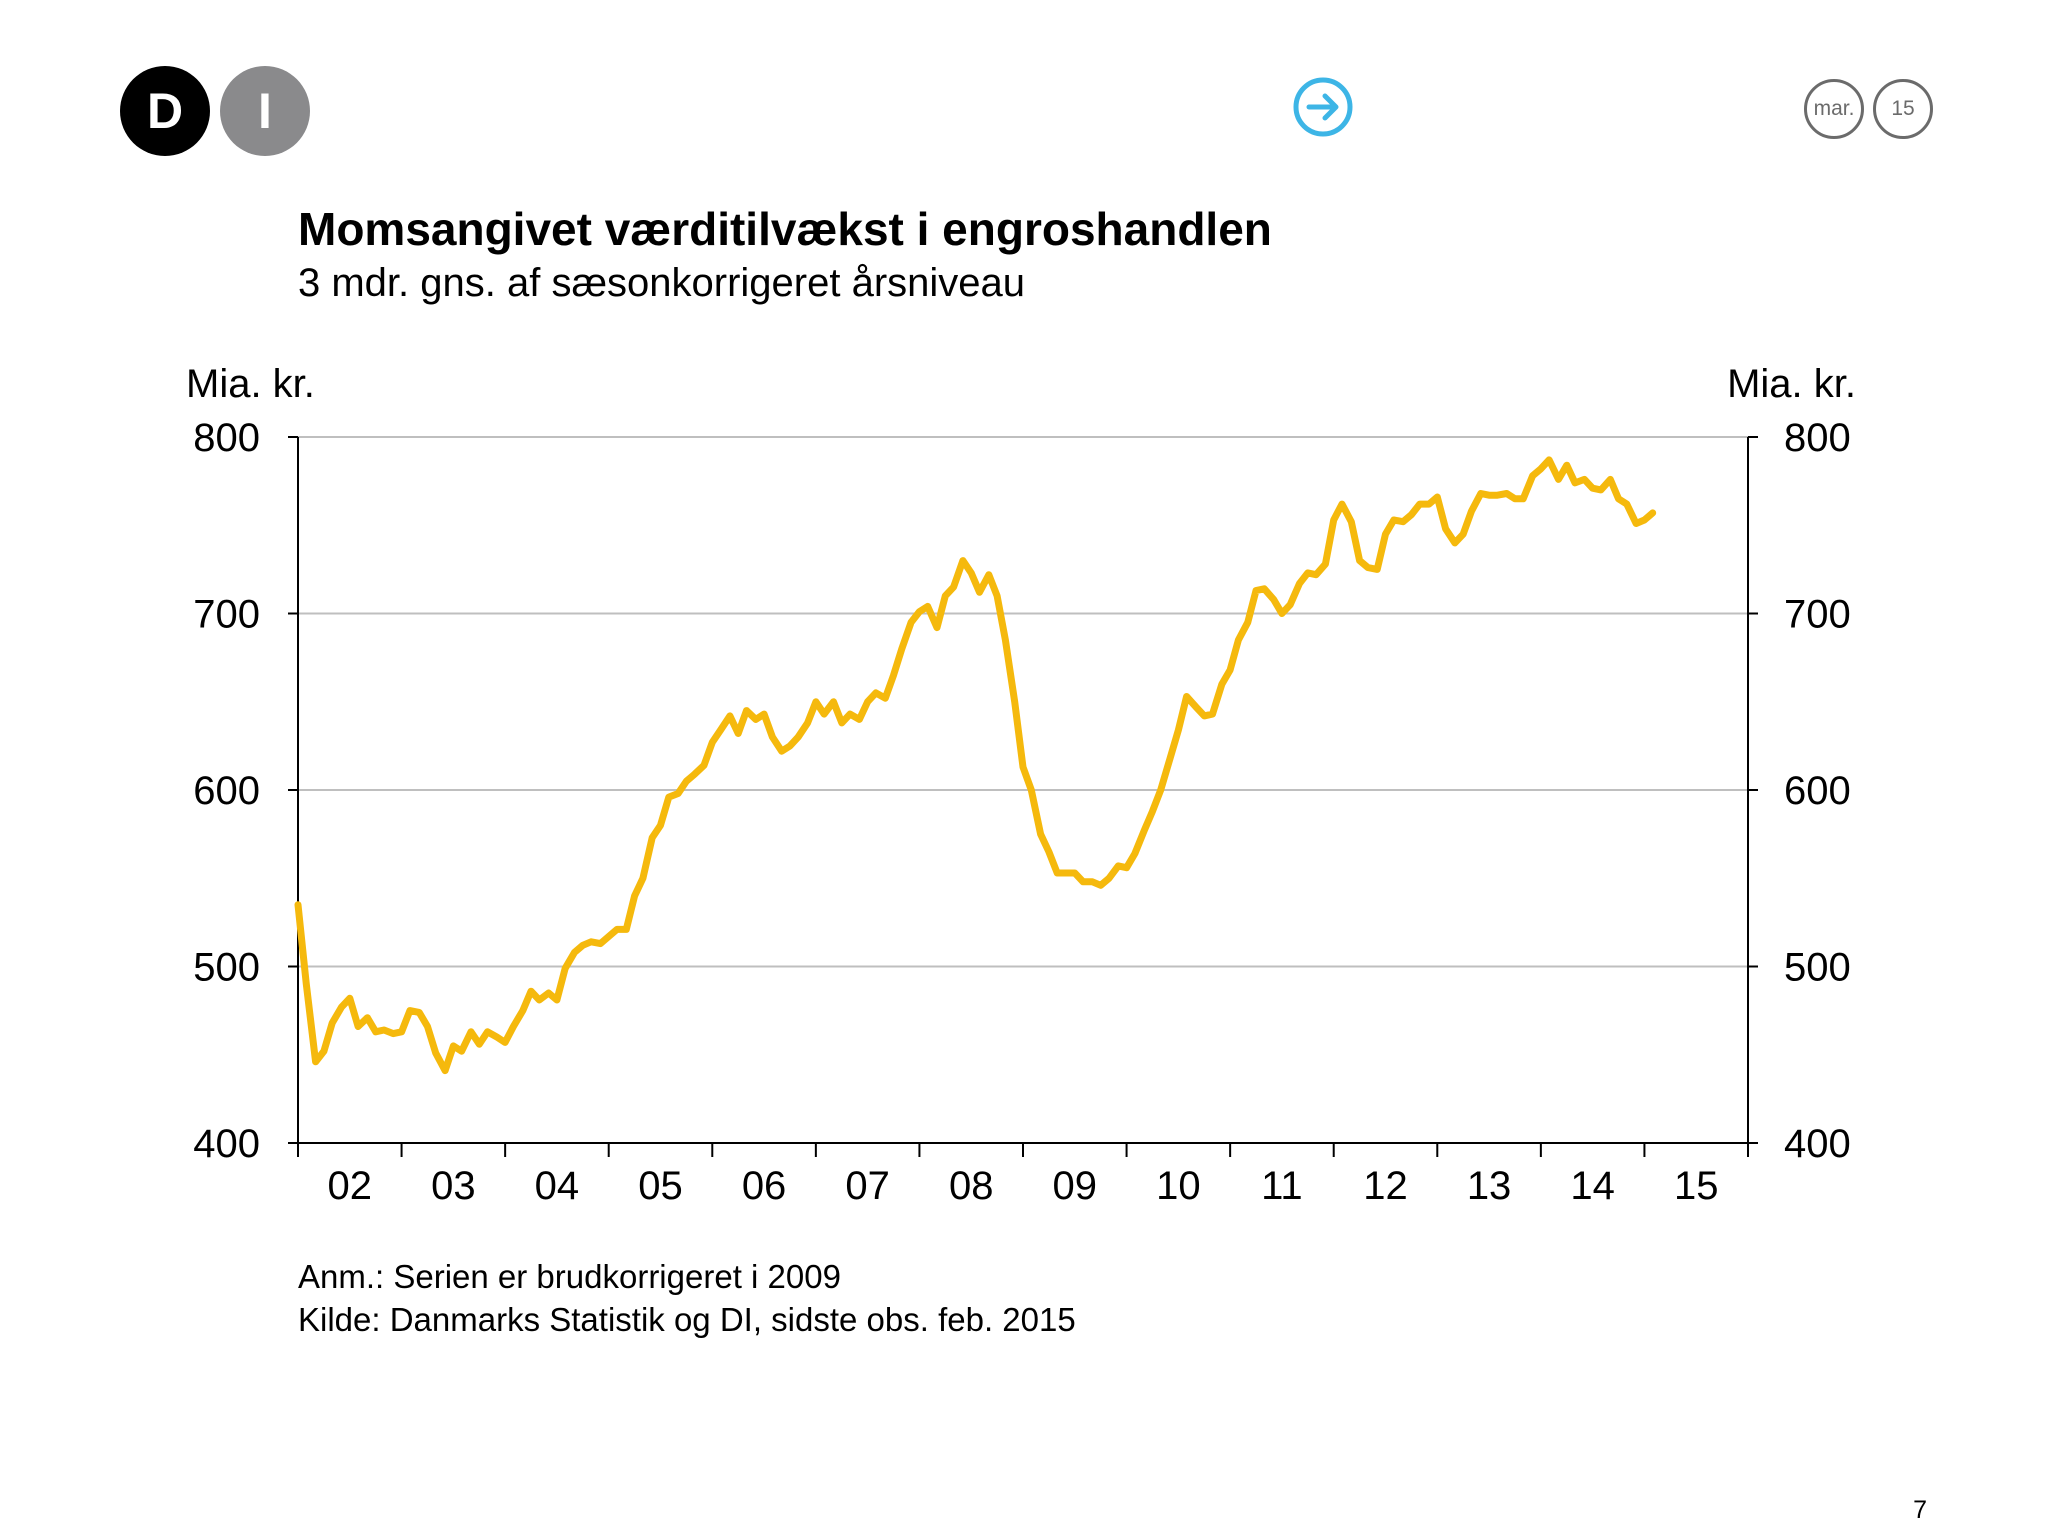  Describe the element at coordinates (226, 1144) in the screenshot. I see `y-tick-label-left: 400` at that location.